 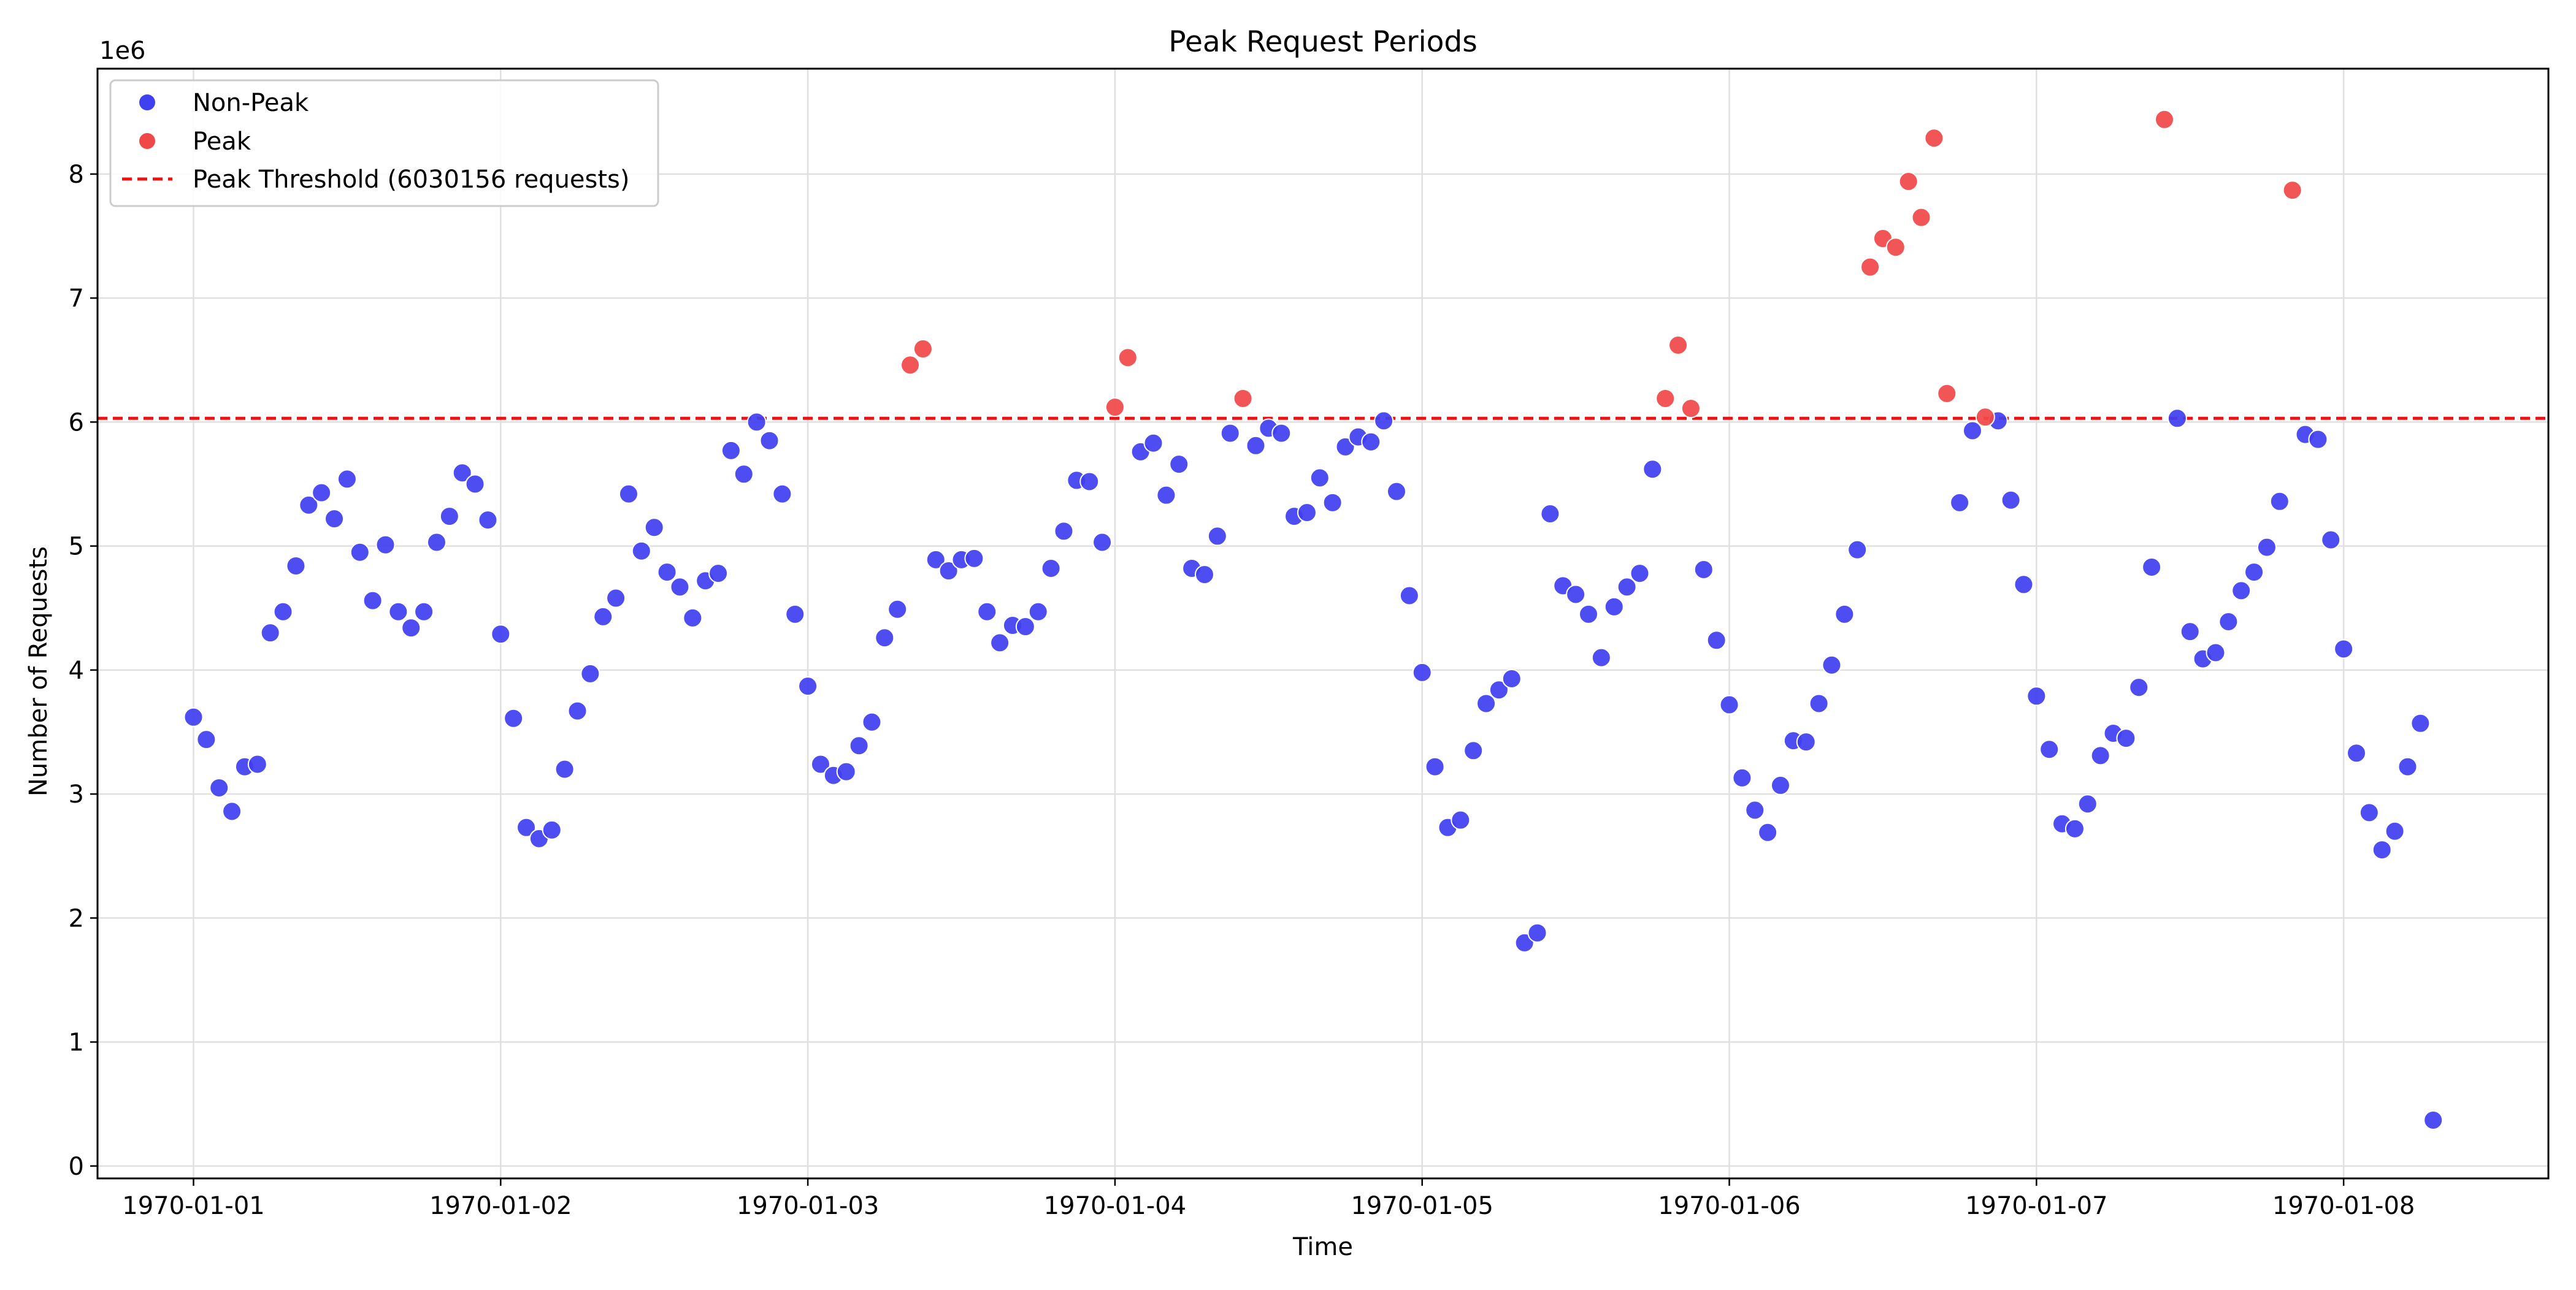 I want to click on x-tick-label: 1970-01-04, so click(x=1115, y=1206).